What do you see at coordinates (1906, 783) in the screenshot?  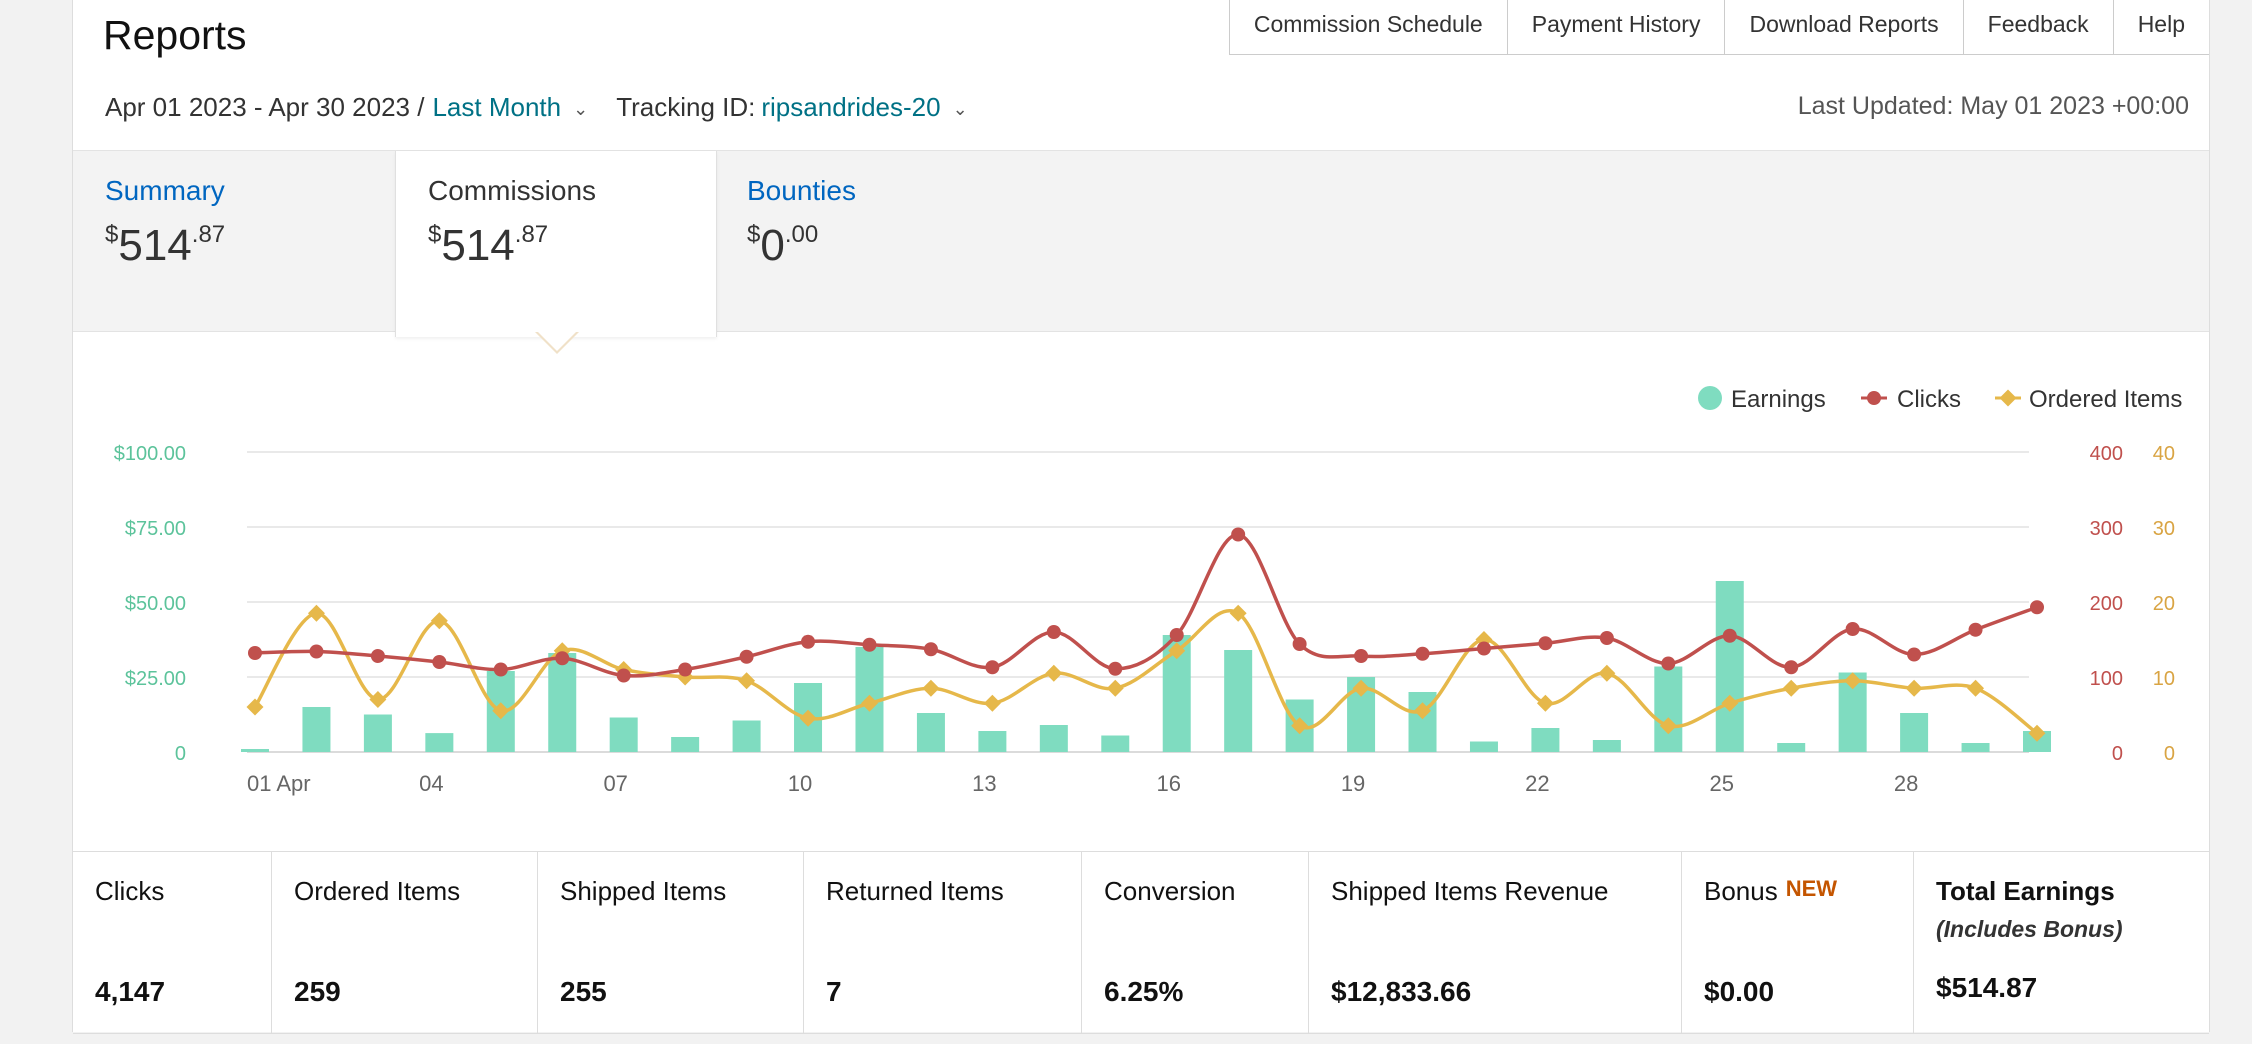 I see `x-tick-label: 28` at bounding box center [1906, 783].